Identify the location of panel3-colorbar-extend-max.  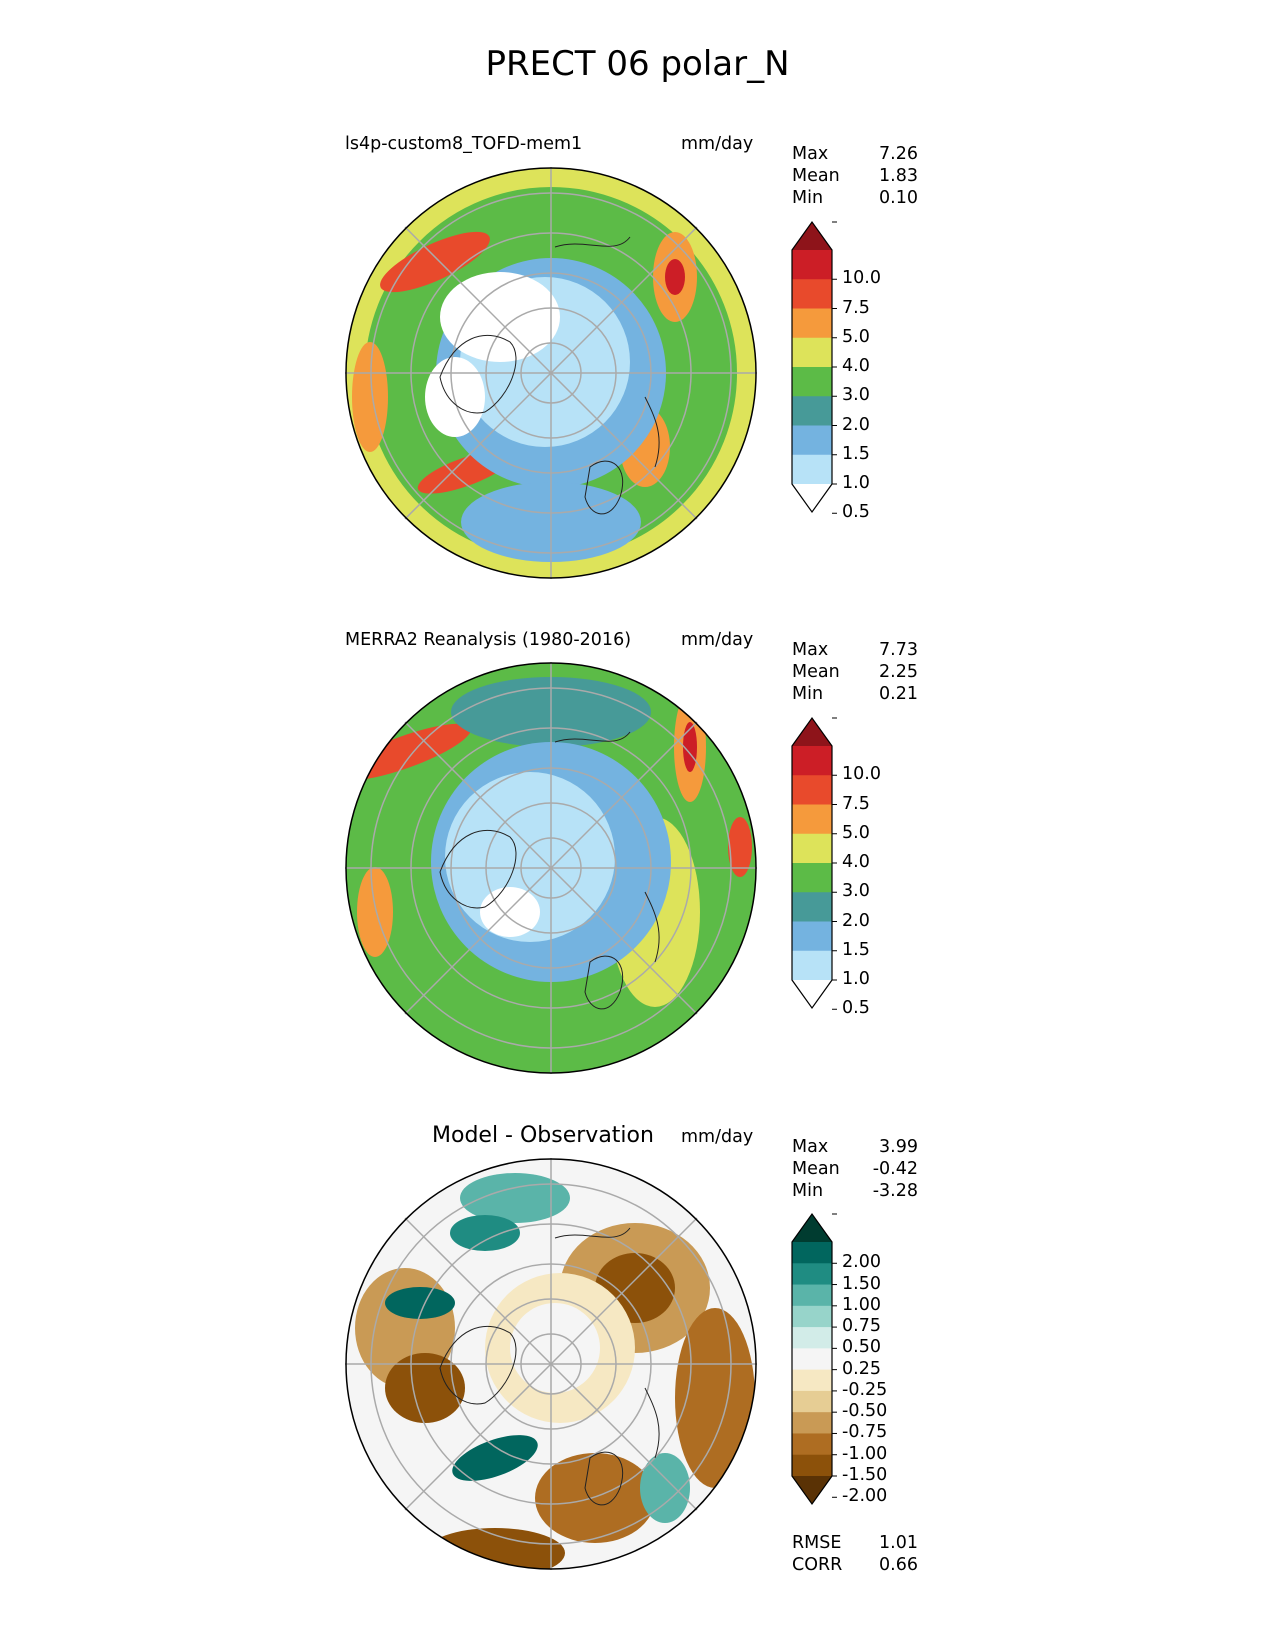
(812, 1228).